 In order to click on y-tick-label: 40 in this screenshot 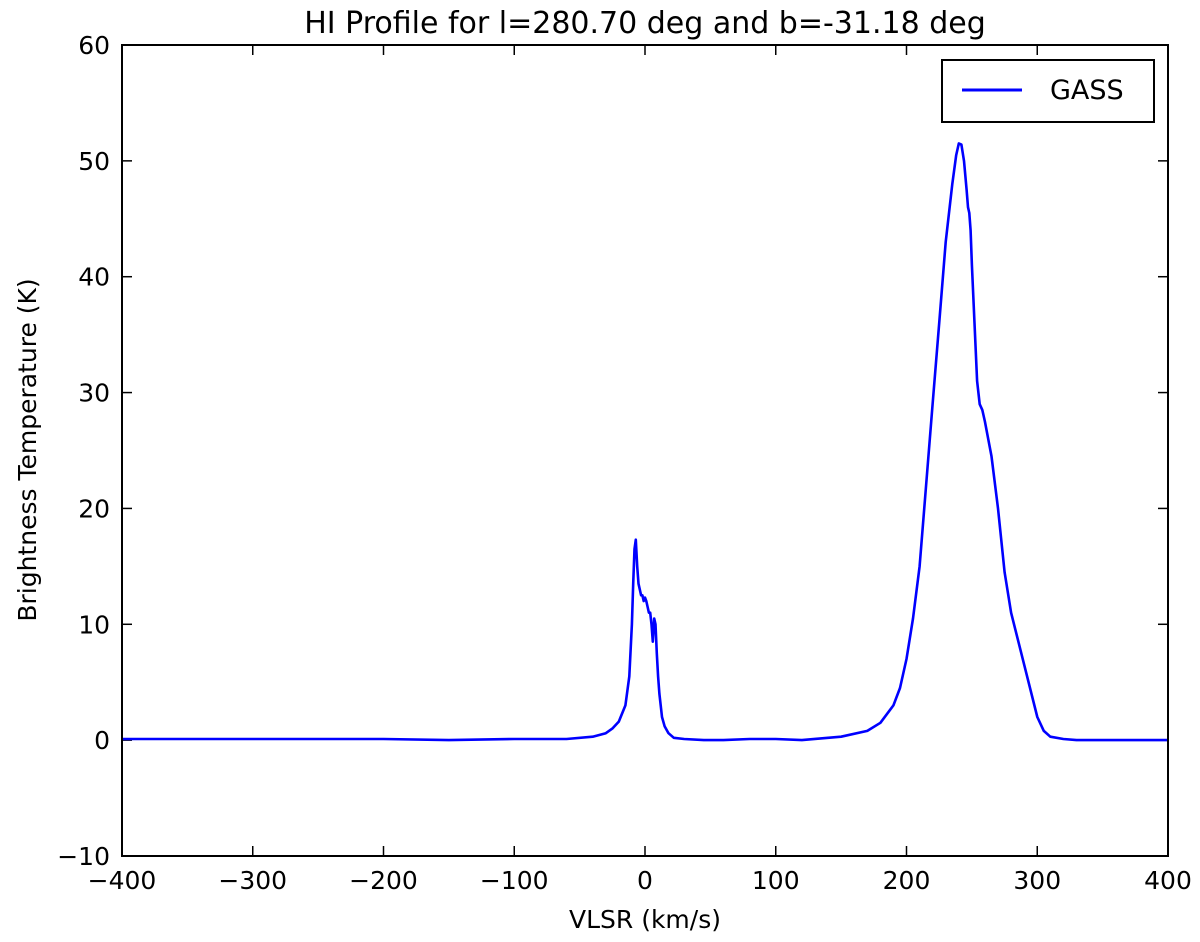, I will do `click(94, 277)`.